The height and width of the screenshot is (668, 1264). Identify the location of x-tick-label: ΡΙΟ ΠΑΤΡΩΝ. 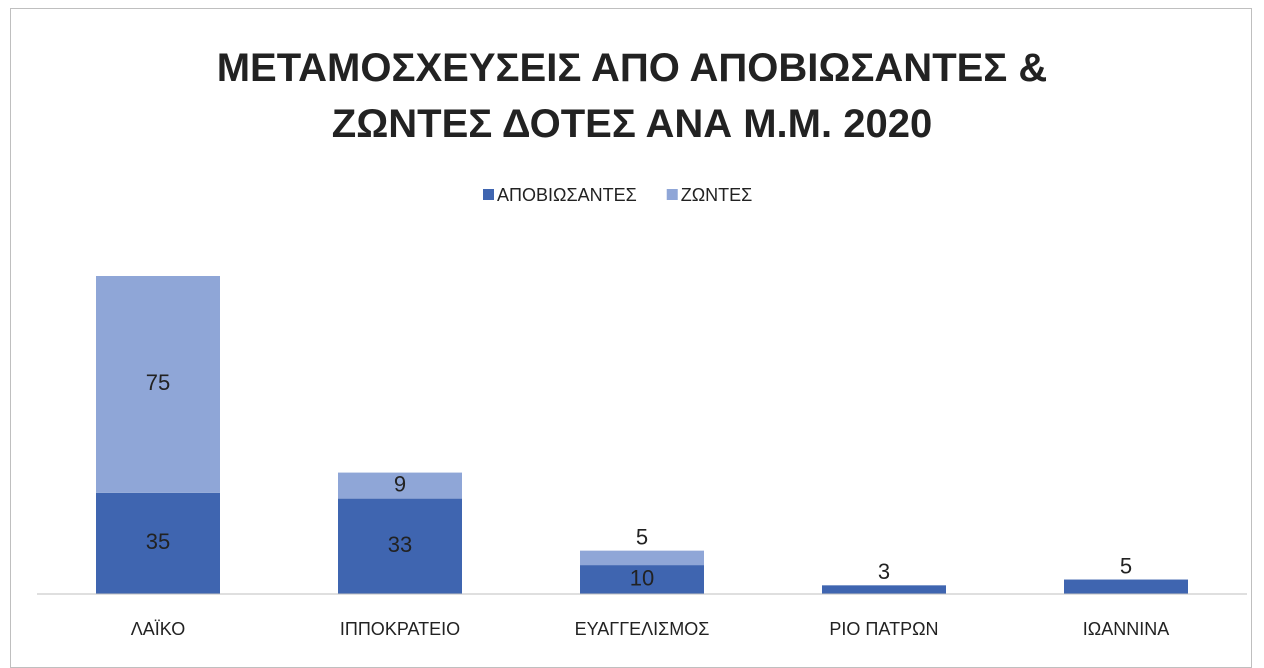
(883, 629).